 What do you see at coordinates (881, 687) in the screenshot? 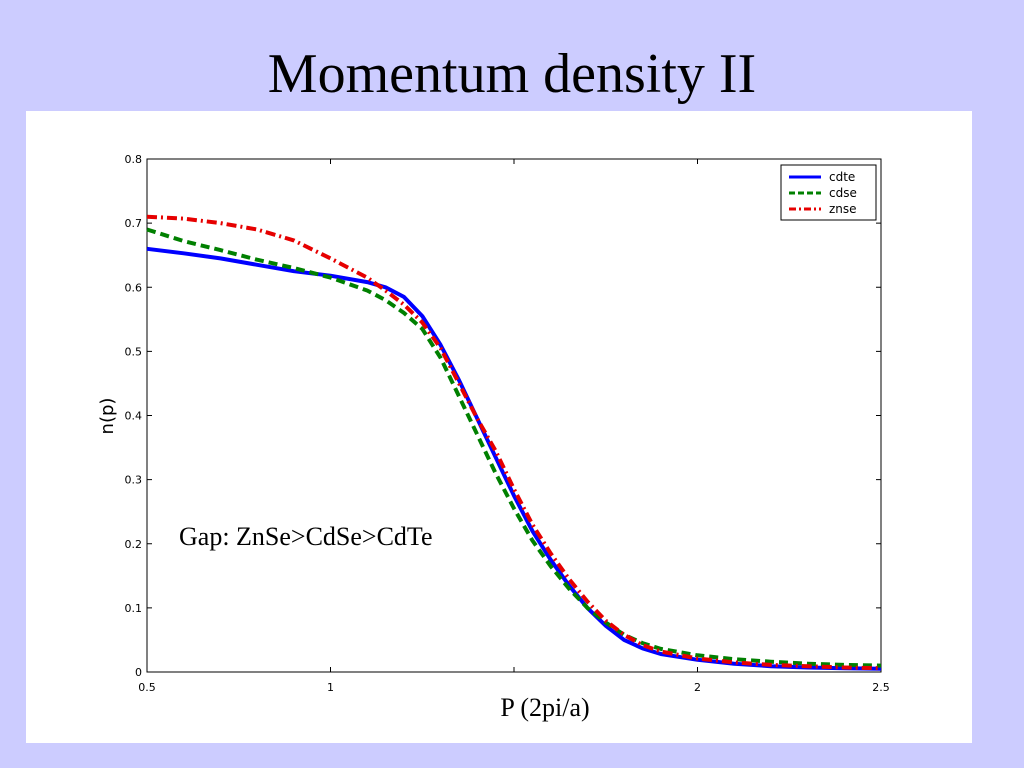
I see `x-tick-label: 2.5` at bounding box center [881, 687].